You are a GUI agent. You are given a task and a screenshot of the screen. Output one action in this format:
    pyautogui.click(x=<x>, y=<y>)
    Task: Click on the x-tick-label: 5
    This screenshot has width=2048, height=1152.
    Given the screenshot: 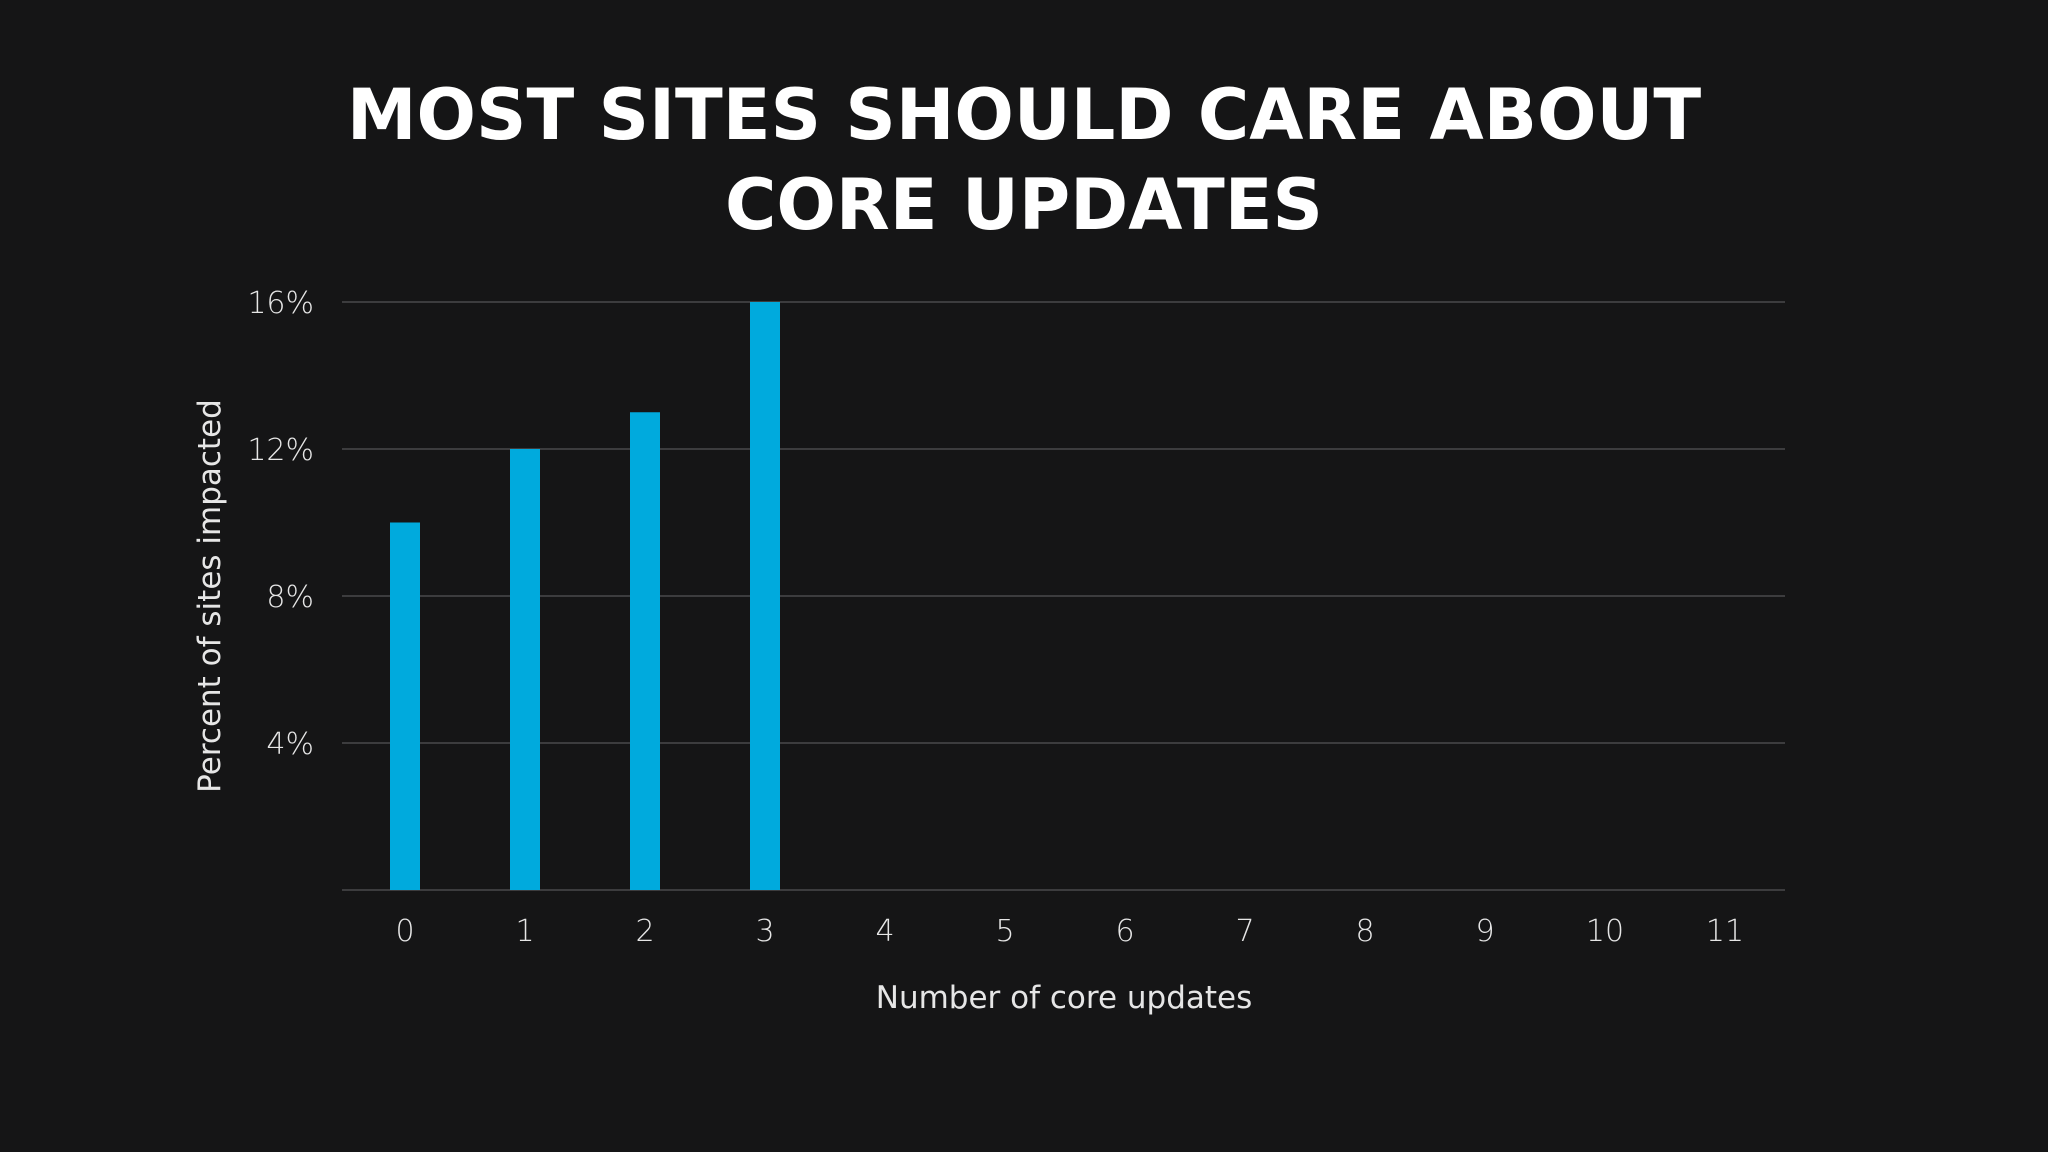 What is the action you would take?
    pyautogui.click(x=1004, y=931)
    